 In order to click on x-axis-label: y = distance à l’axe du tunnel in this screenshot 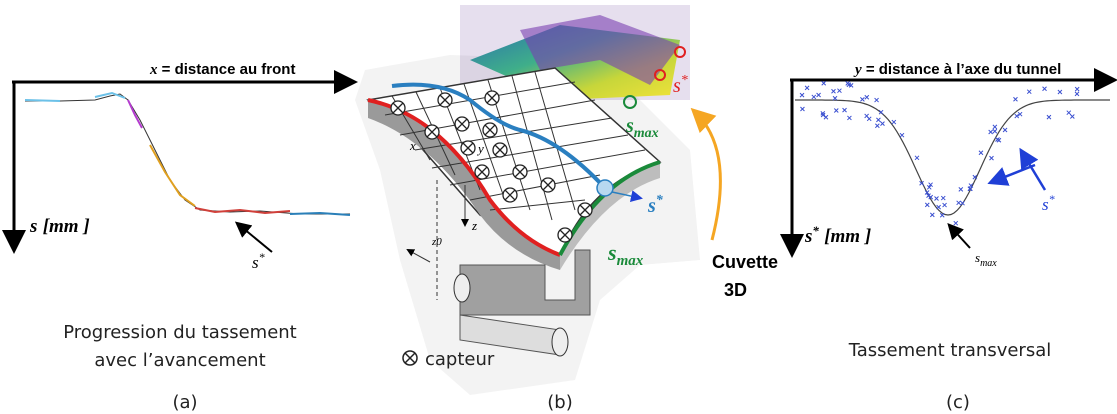, I will do `click(957, 69)`.